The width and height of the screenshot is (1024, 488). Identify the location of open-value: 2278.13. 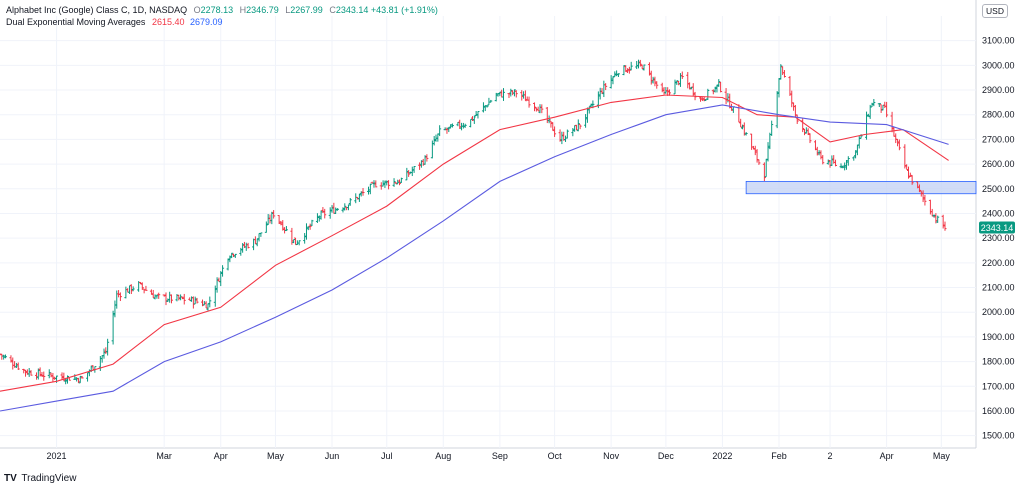
(217, 10).